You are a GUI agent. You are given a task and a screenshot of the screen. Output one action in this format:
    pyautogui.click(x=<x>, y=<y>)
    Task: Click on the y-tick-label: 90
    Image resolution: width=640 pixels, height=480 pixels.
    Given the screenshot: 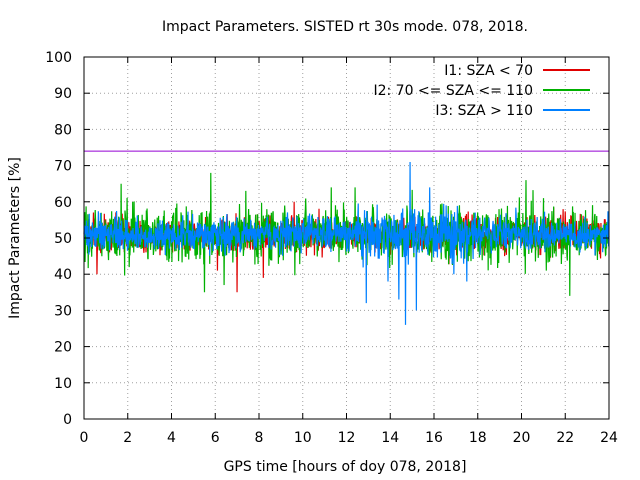 What is the action you would take?
    pyautogui.click(x=63, y=94)
    